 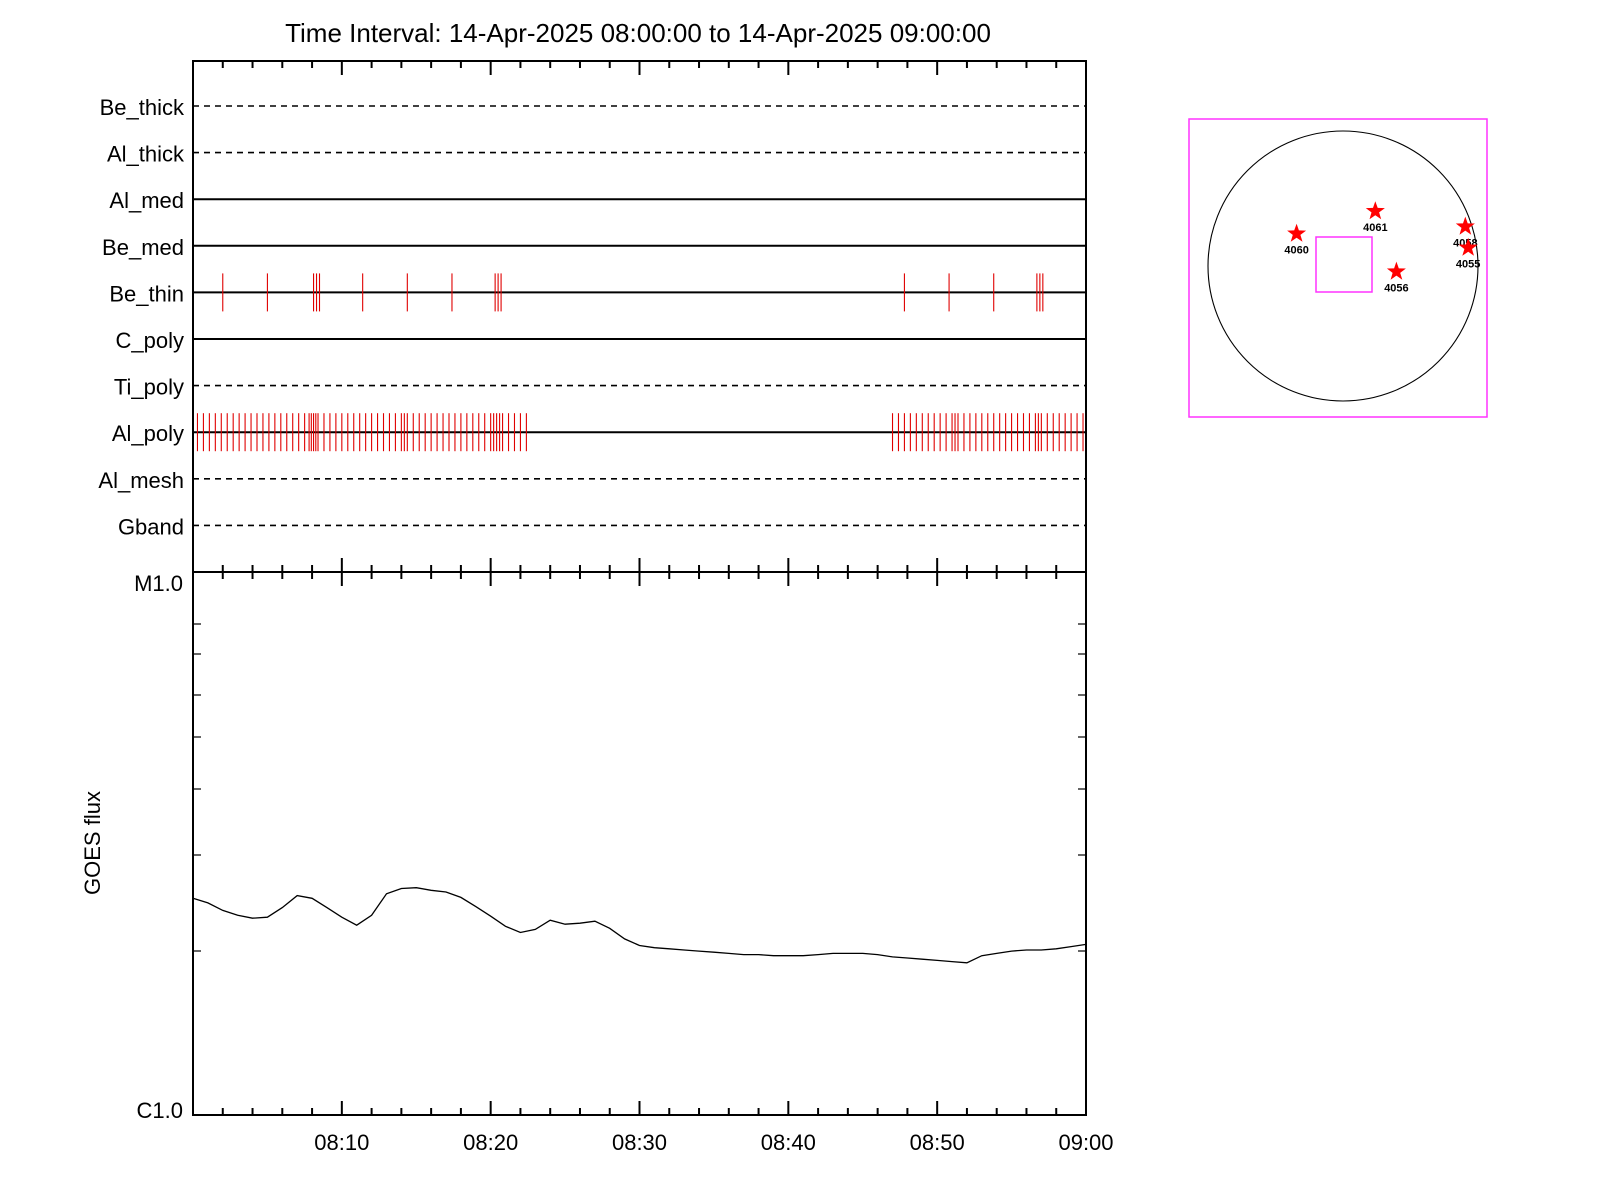 What do you see at coordinates (146, 293) in the screenshot?
I see `filter-label: Be_thin` at bounding box center [146, 293].